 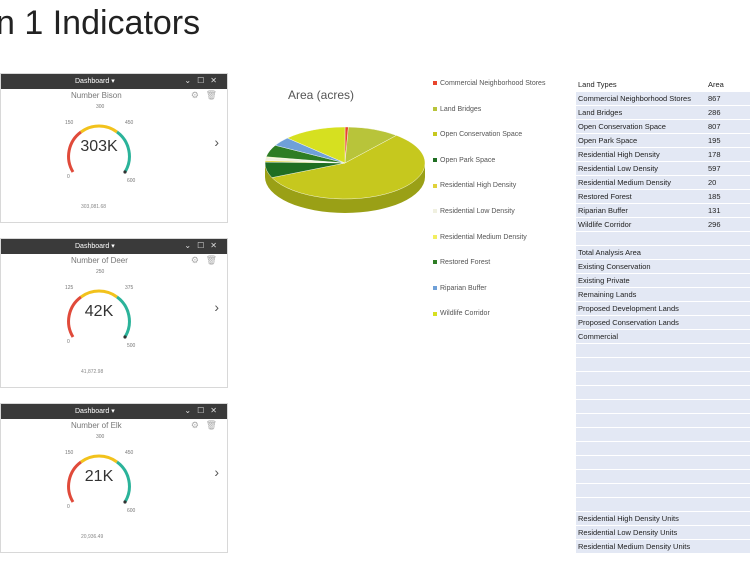 I want to click on table-row: Residential Low Density 597, so click(x=663, y=169).